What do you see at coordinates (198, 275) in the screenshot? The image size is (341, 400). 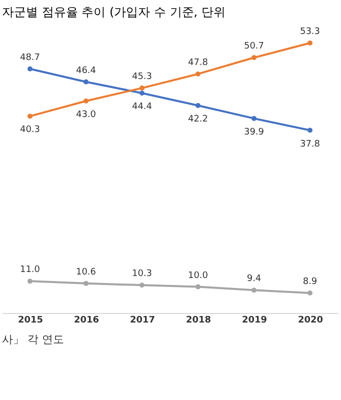 I see `data-label: 10.0` at bounding box center [198, 275].